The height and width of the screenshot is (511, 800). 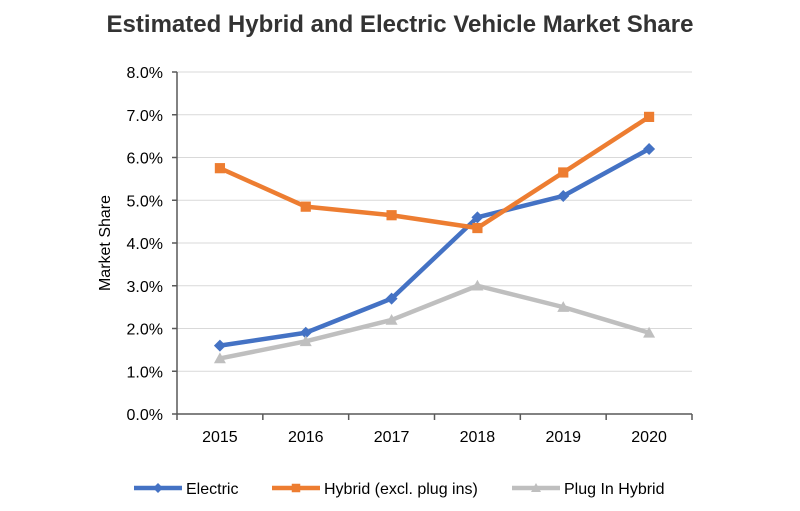 I want to click on legend-label: Plug In Hybrid, so click(x=614, y=489).